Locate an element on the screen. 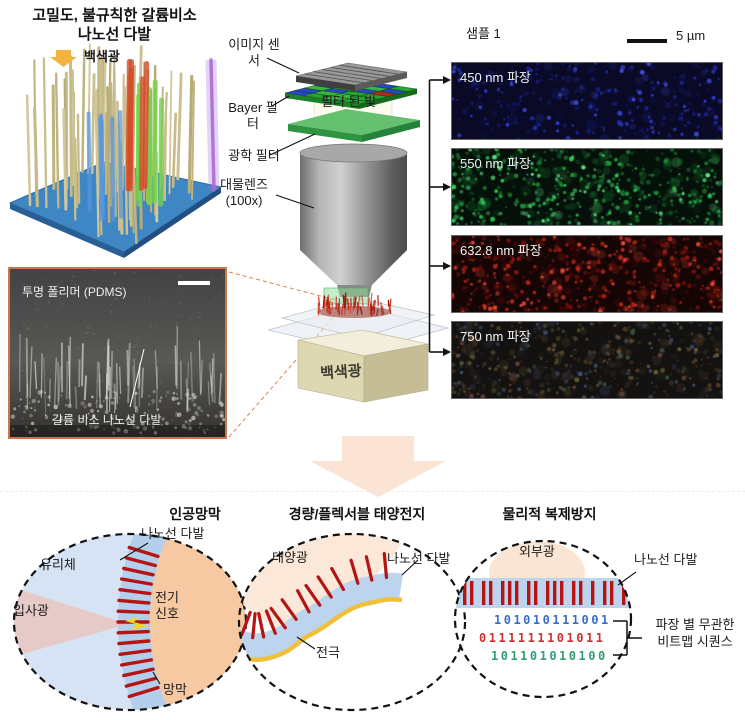  image-550nm: 550 nm 파장 is located at coordinates (587, 187).